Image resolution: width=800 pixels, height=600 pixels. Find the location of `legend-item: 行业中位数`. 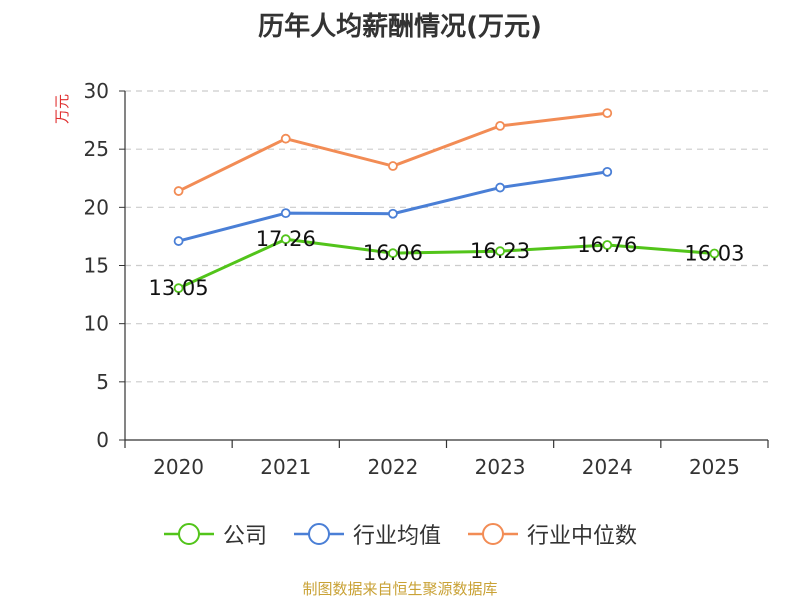

legend-item: 行业中位数 is located at coordinates (552, 534).